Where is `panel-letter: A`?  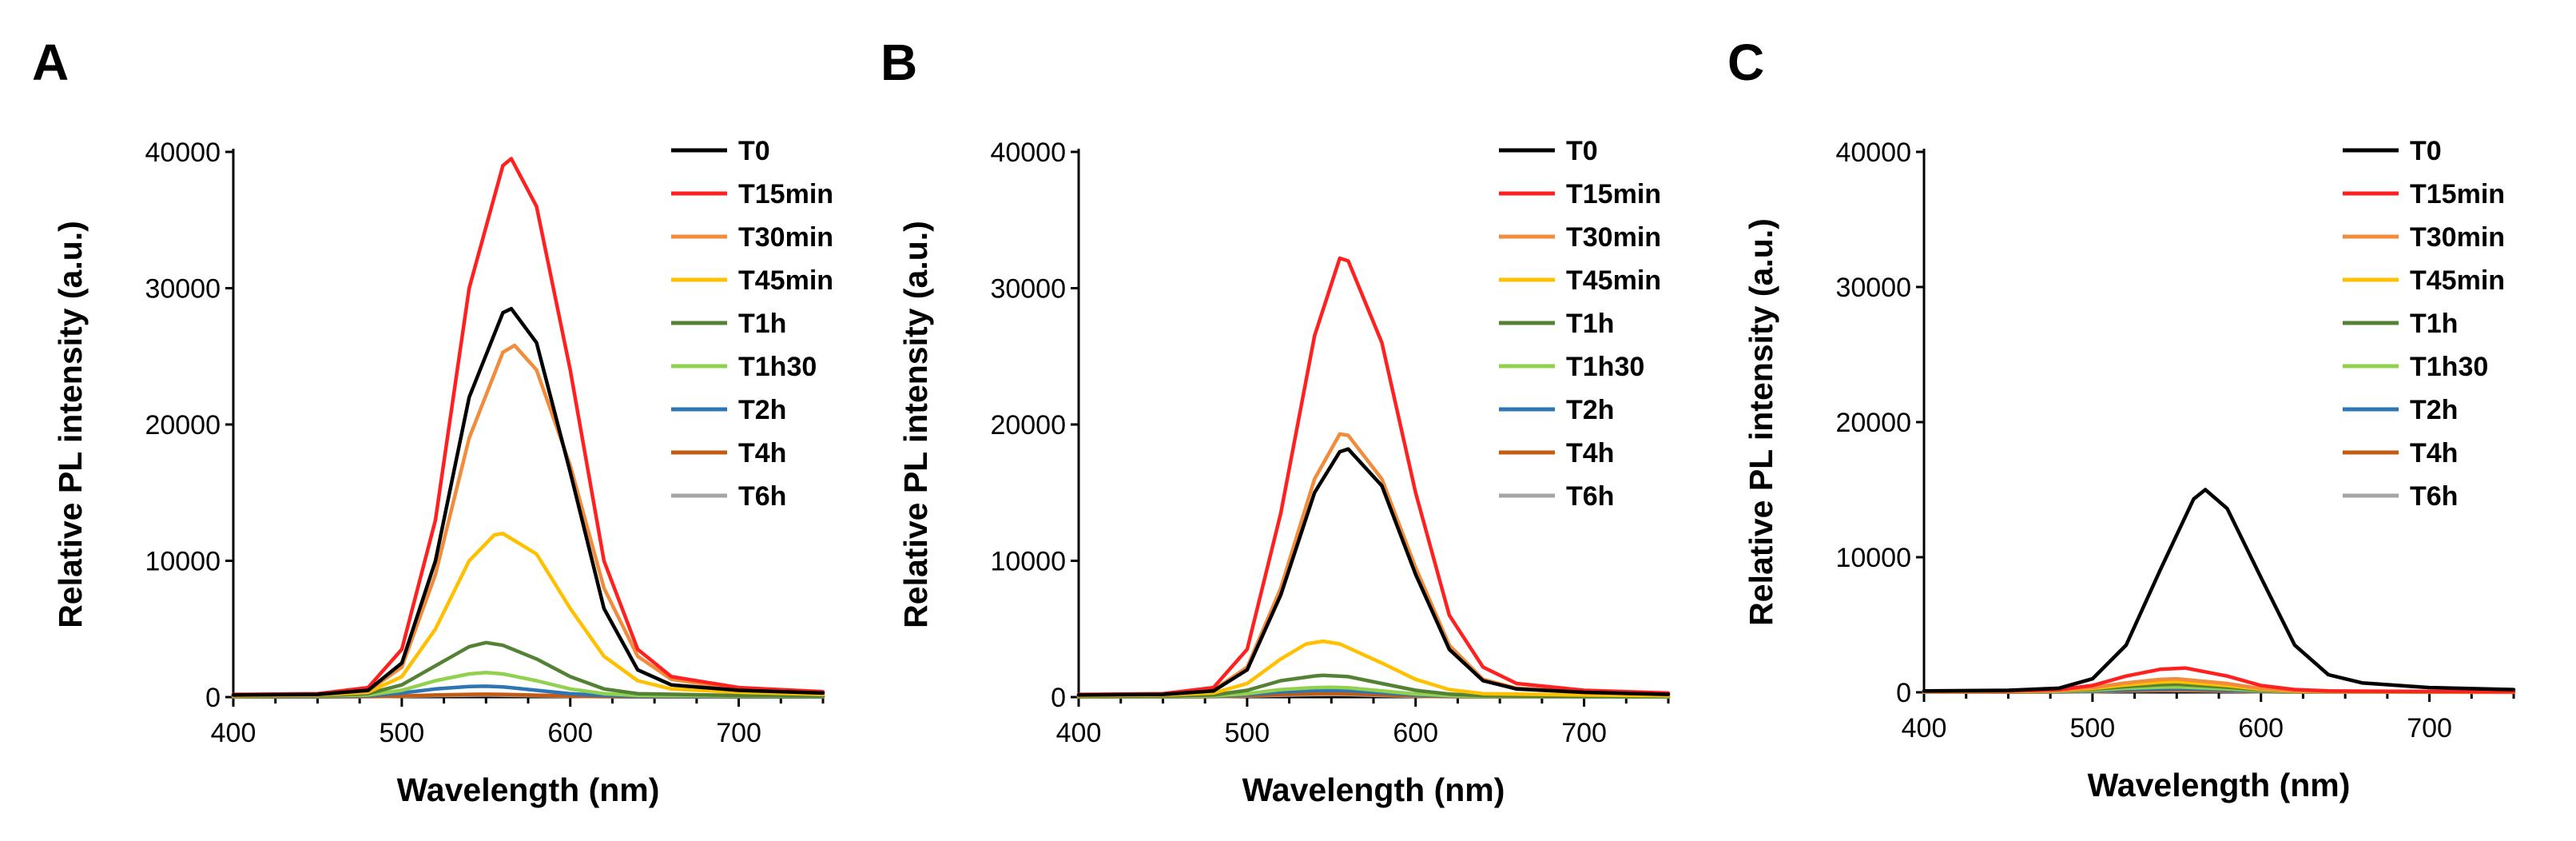 panel-letter: A is located at coordinates (50, 62).